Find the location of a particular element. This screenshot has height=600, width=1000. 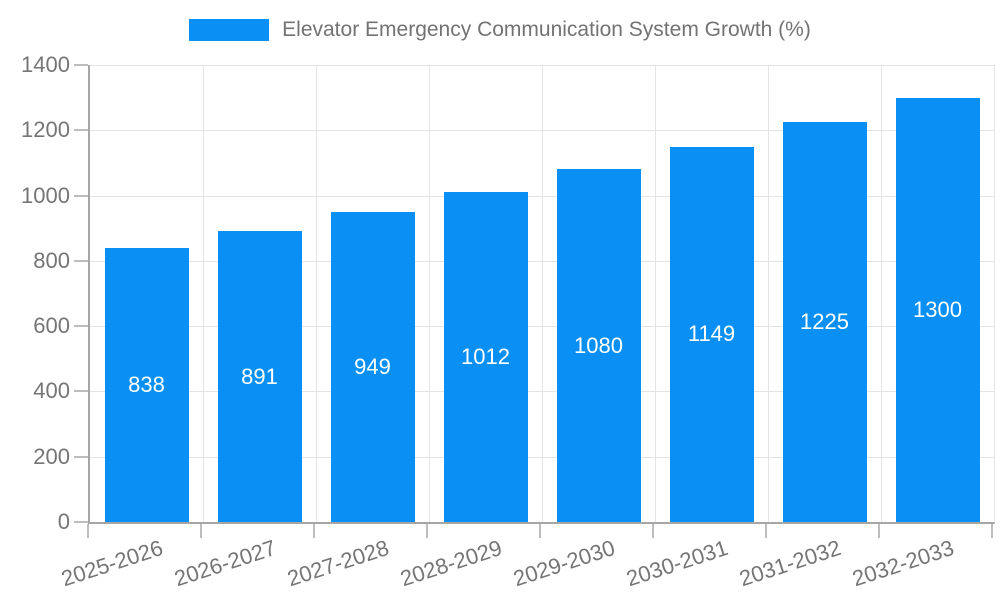

bar: 1149 is located at coordinates (711, 334).